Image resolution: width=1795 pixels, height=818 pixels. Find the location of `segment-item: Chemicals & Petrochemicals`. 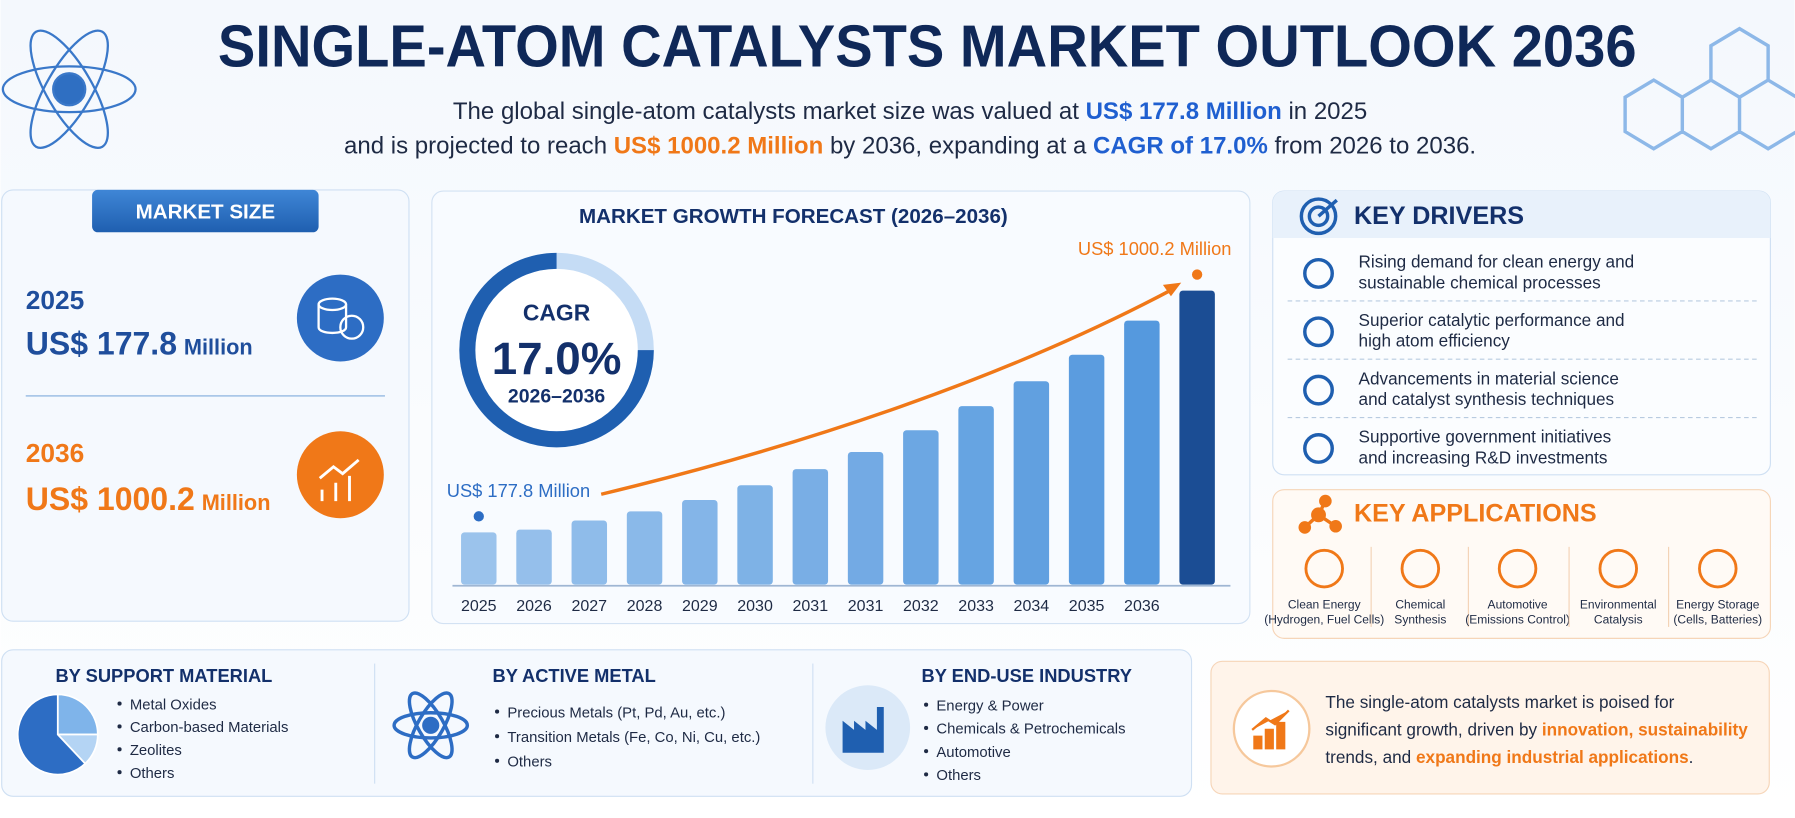

segment-item: Chemicals & Petrochemicals is located at coordinates (1030, 730).